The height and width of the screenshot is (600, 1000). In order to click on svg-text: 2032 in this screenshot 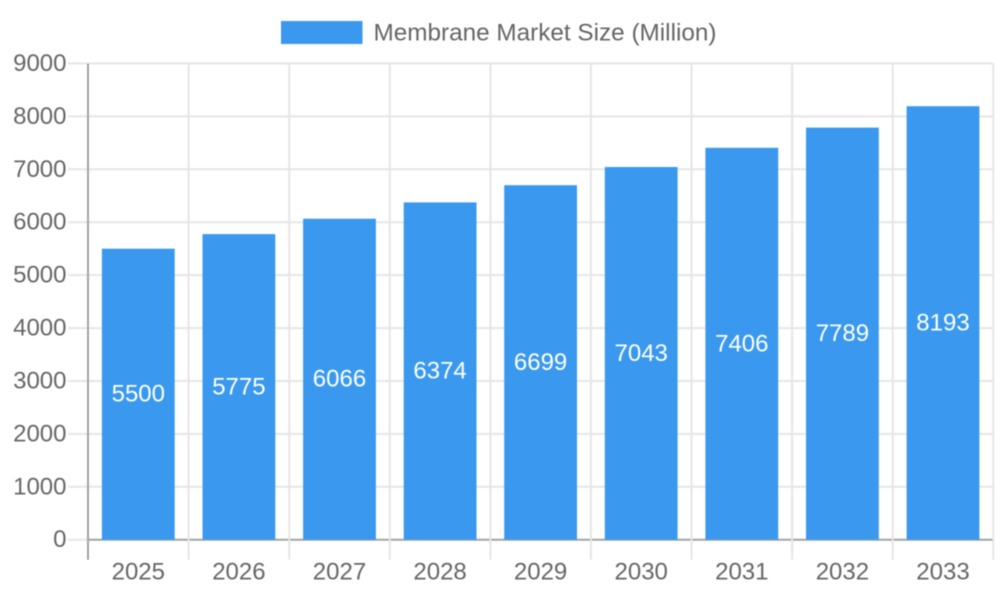, I will do `click(842, 572)`.